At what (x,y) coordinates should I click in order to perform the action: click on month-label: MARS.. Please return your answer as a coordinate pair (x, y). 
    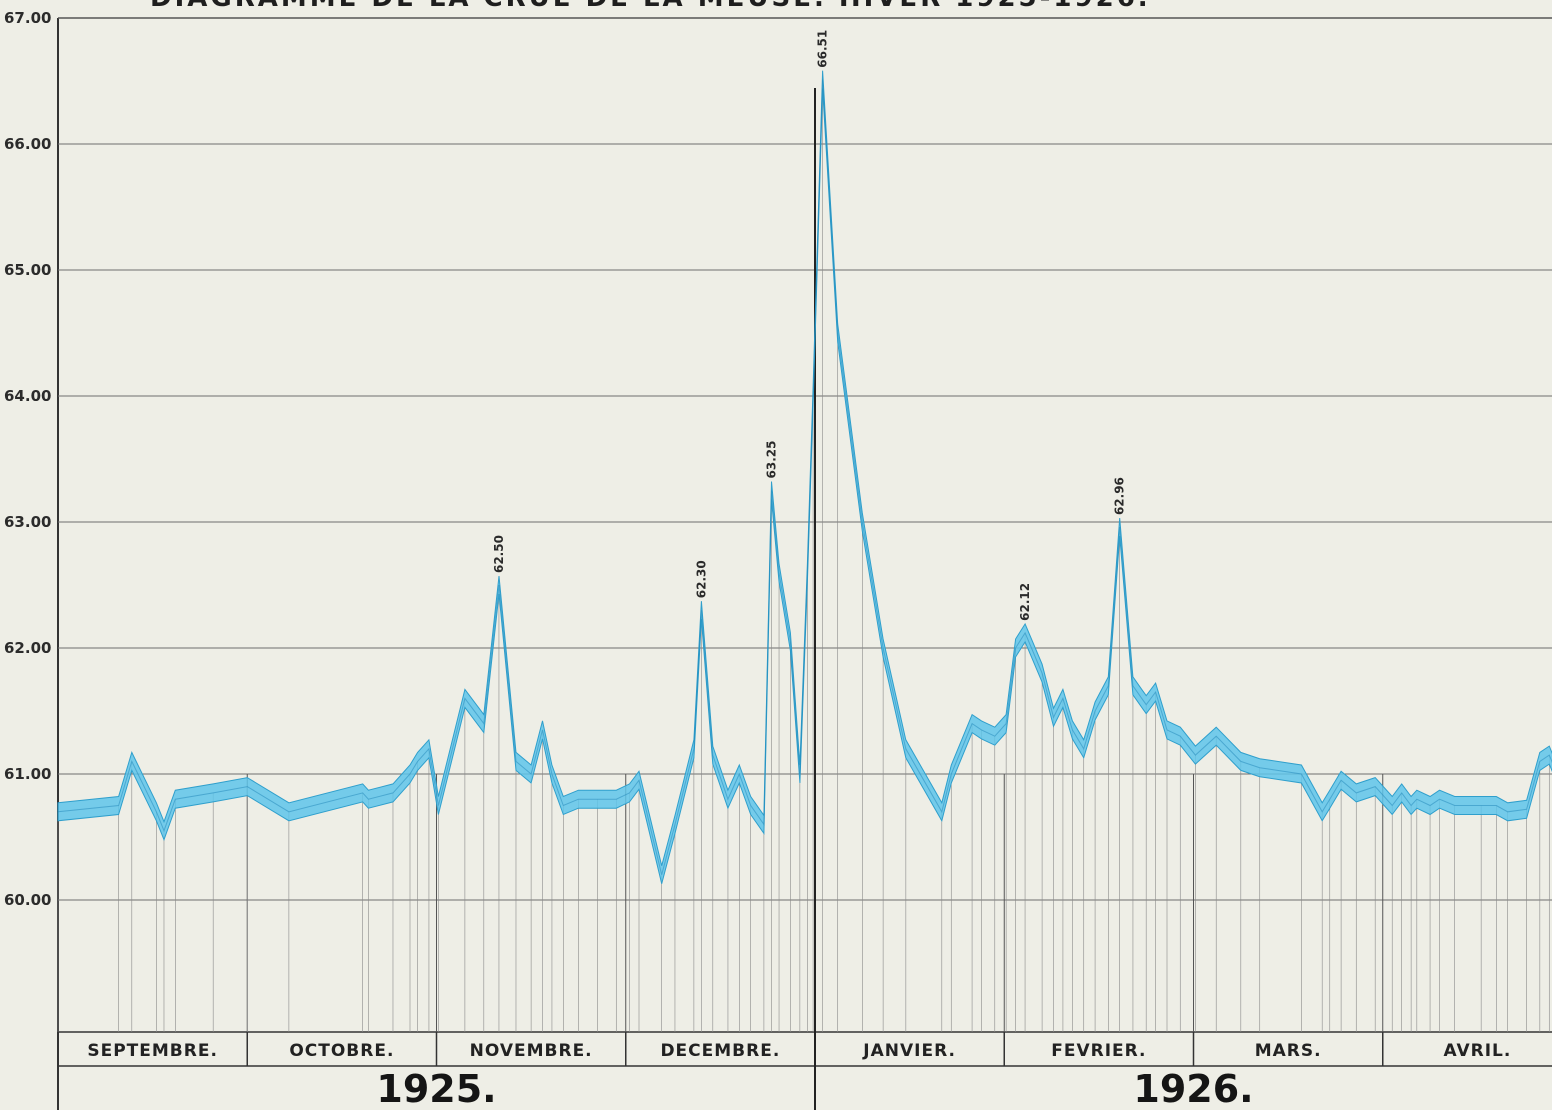
    Looking at the image, I should click on (1288, 1051).